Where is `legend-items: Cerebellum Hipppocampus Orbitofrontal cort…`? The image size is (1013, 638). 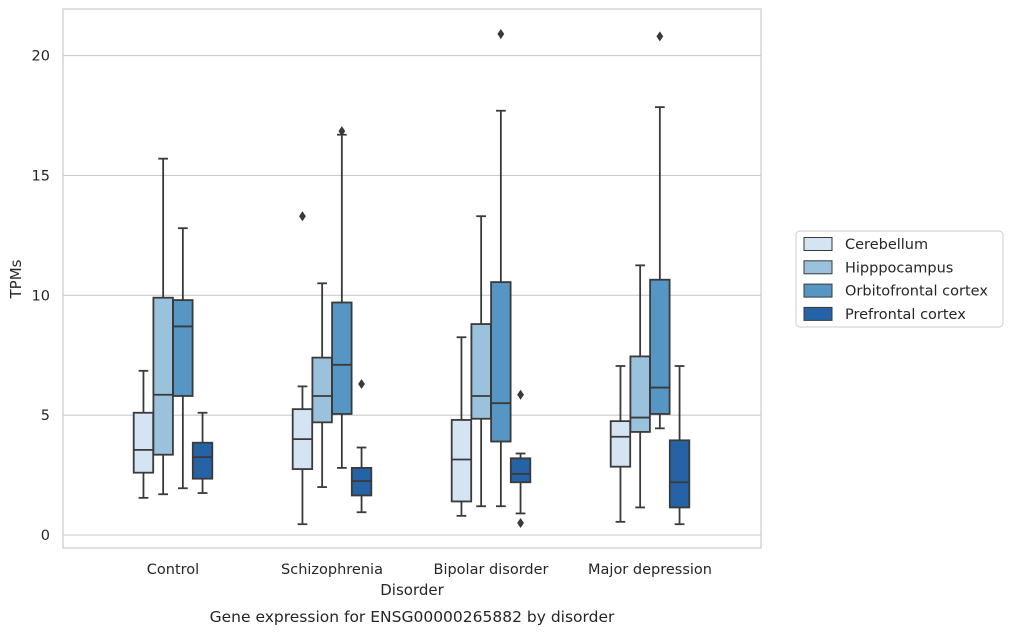 legend-items: Cerebellum Hipppocampus Orbitofrontal cort… is located at coordinates (895, 280).